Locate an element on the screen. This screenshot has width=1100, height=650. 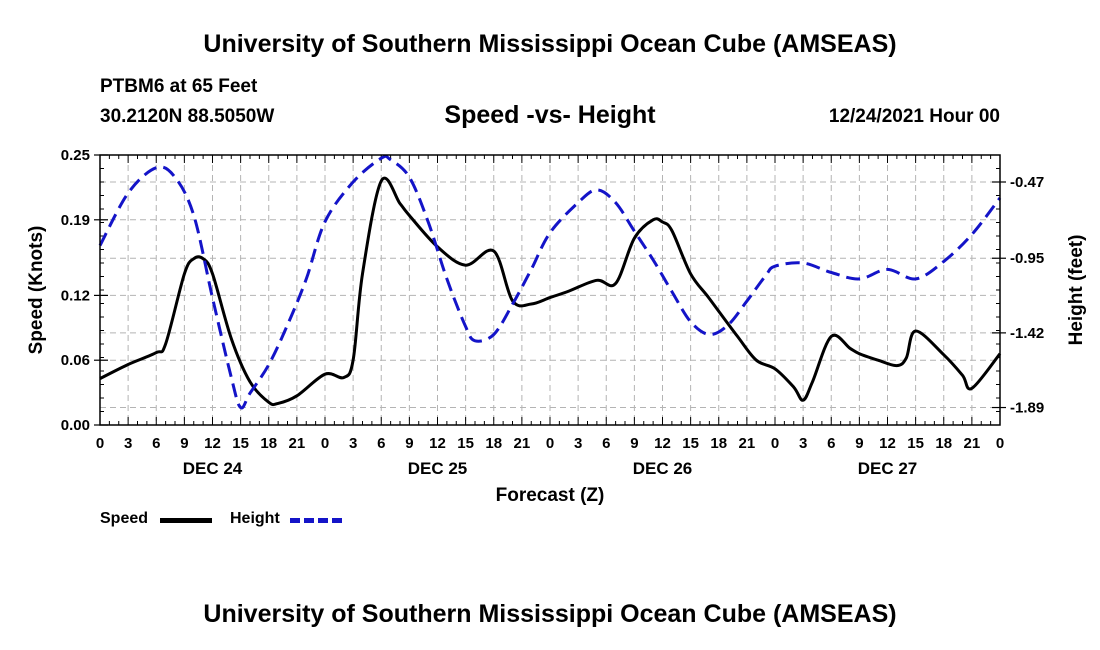
y-right-tick-label: -0.95 is located at coordinates (1027, 258).